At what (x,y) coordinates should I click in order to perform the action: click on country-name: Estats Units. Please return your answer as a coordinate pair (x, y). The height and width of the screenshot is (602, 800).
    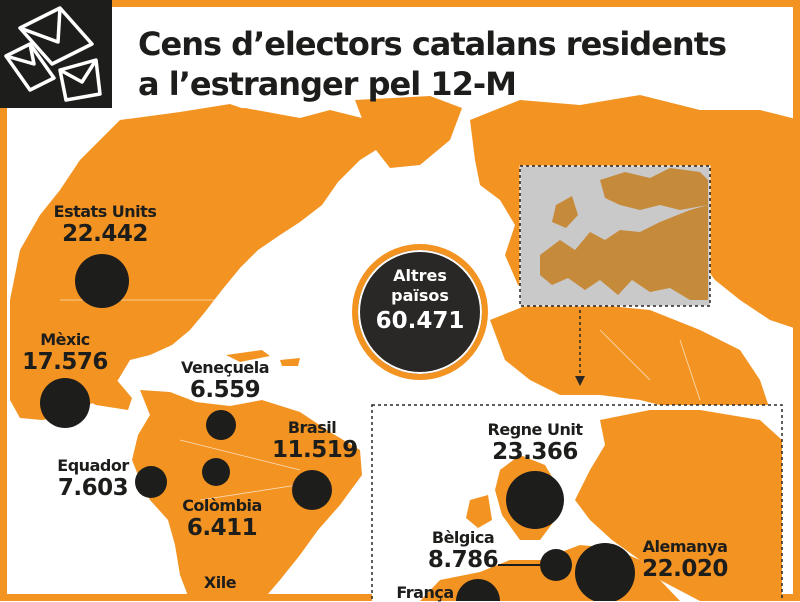
    Looking at the image, I should click on (105, 211).